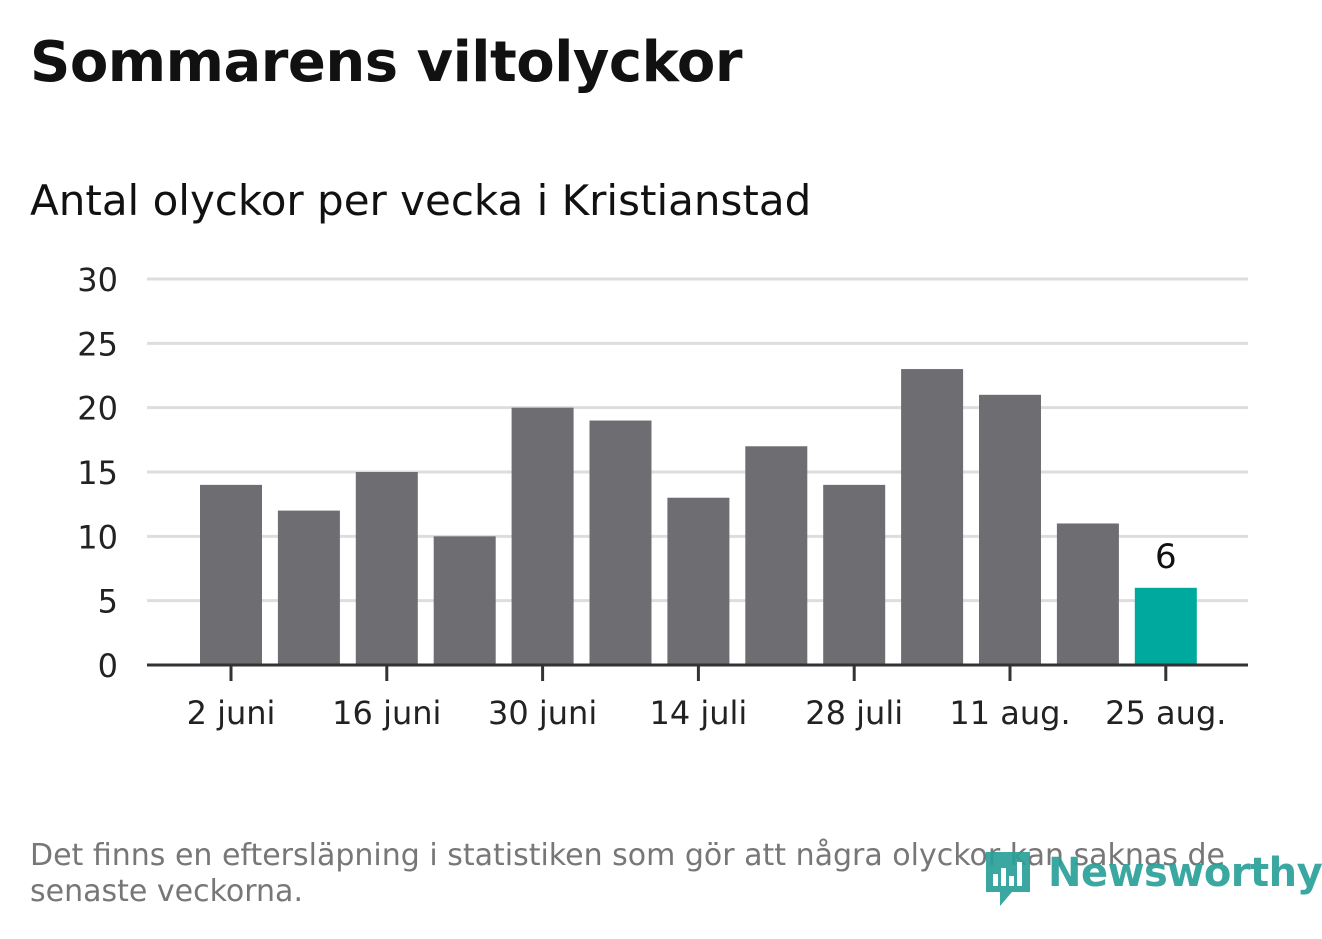 Image resolution: width=1322 pixels, height=939 pixels. I want to click on newsworthy-logo: Newsworthy, so click(1152, 878).